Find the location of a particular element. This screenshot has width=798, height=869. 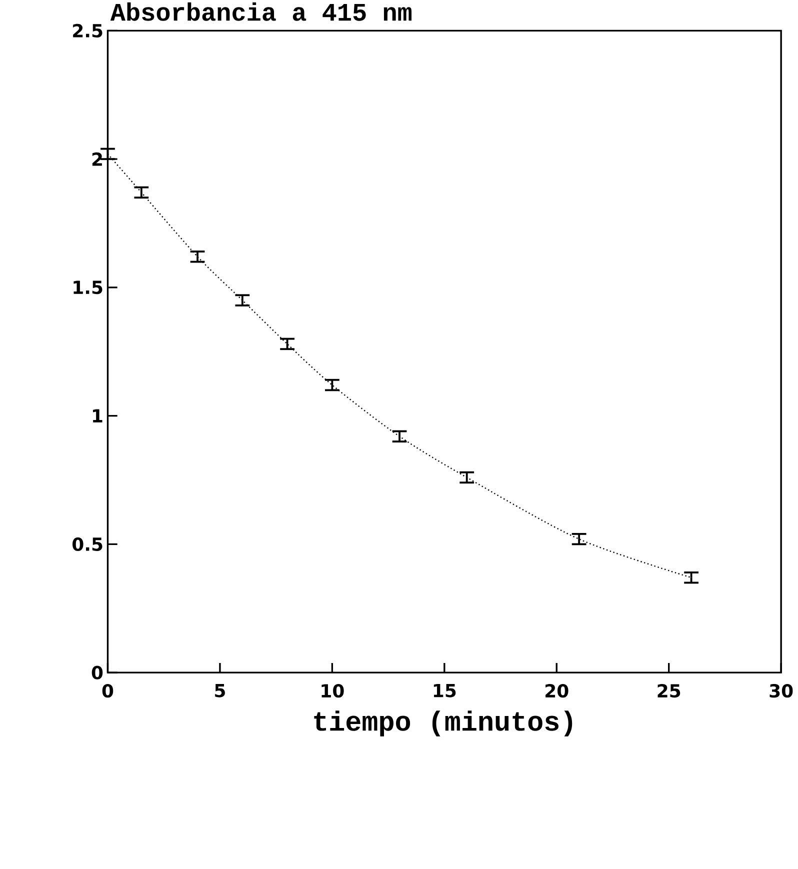

x-tick-label: 20 is located at coordinates (557, 691).